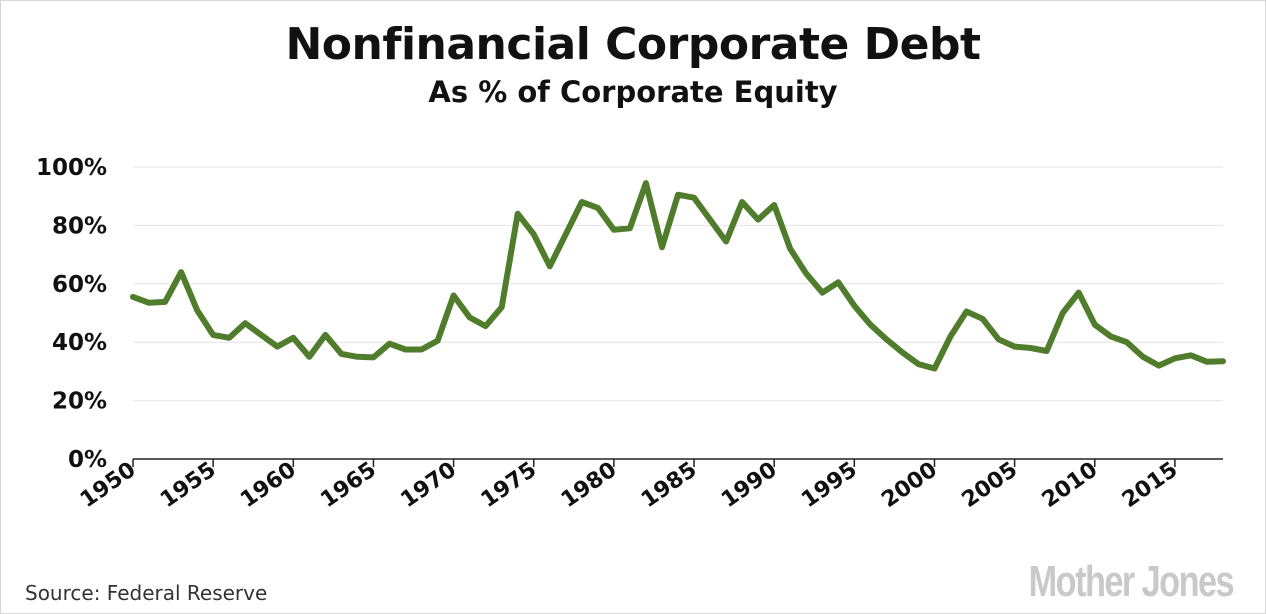 The height and width of the screenshot is (614, 1266). I want to click on y-tick-label-80: 80%, so click(79, 226).